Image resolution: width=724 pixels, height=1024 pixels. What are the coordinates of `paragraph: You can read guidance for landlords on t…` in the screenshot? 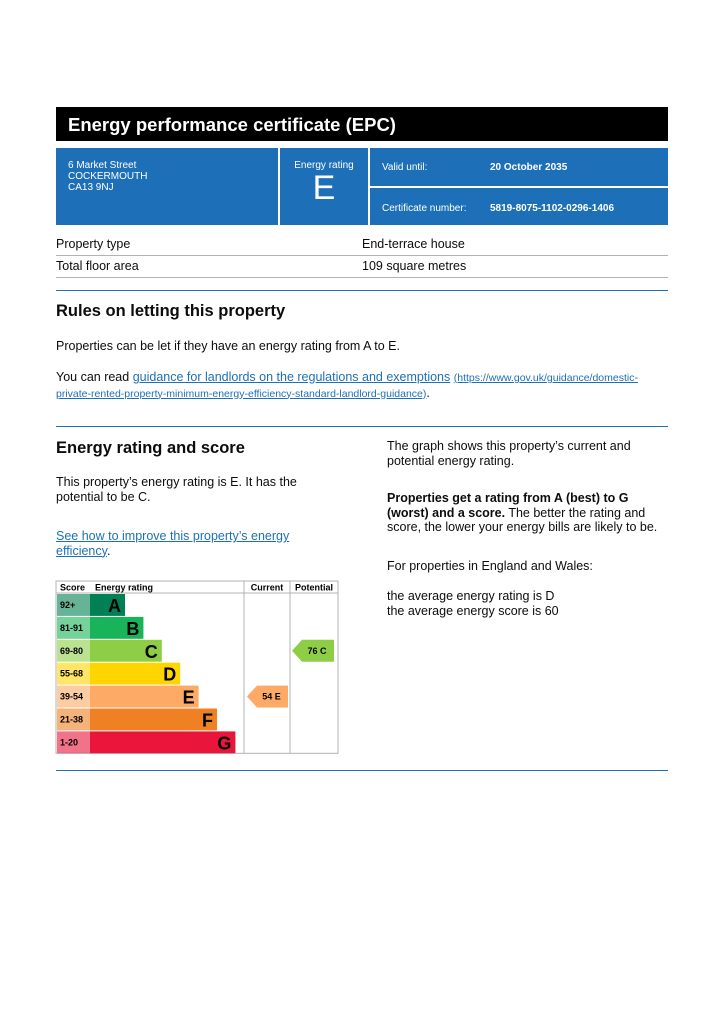 It's located at (356, 385).